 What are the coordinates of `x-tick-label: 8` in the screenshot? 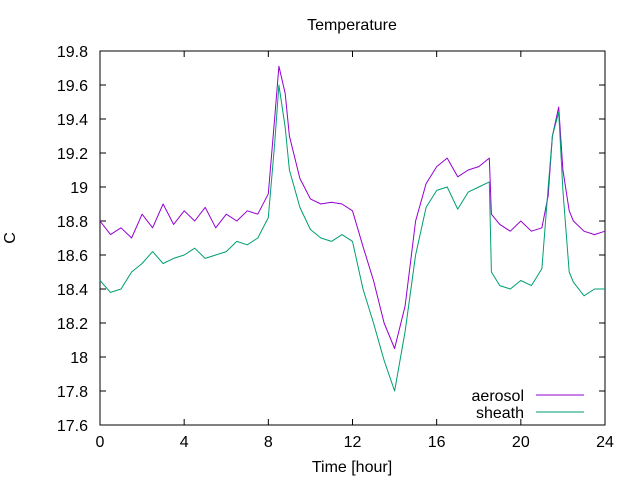 It's located at (268, 442).